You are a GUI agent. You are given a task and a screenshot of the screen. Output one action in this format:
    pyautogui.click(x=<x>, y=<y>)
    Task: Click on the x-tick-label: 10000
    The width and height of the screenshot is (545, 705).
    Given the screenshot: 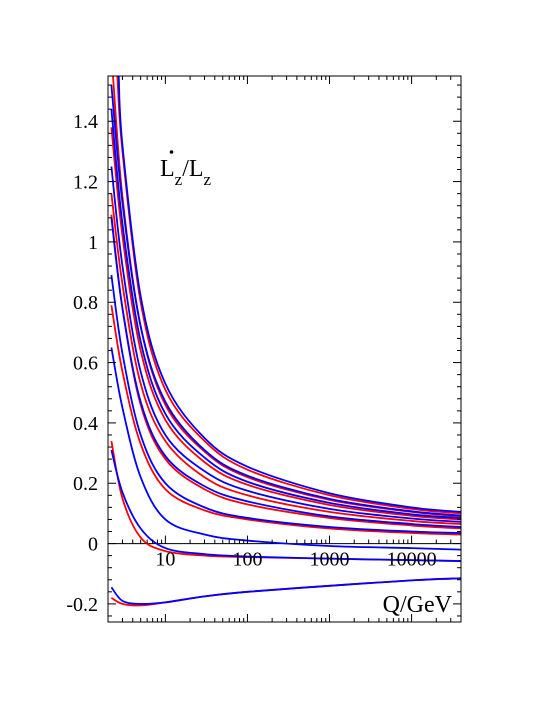 What is the action you would take?
    pyautogui.click(x=412, y=560)
    